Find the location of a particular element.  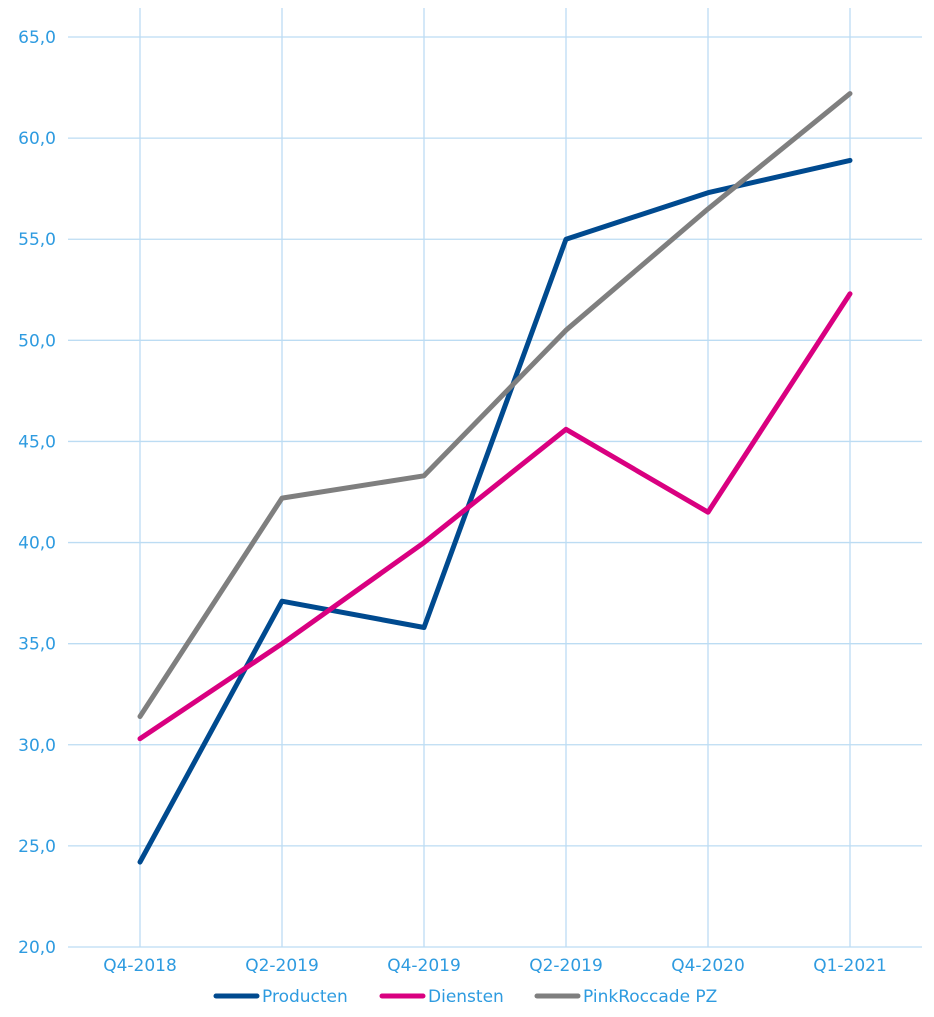

y-tick-label: 20,0 is located at coordinates (37, 948).